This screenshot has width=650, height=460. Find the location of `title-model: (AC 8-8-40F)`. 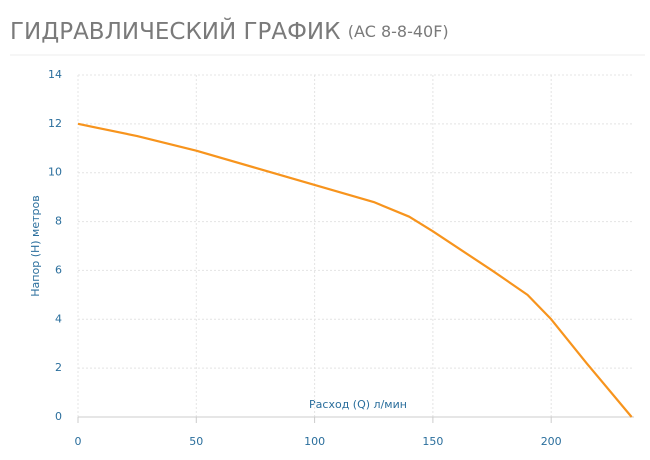

title-model: (AC 8-8-40F) is located at coordinates (398, 31).